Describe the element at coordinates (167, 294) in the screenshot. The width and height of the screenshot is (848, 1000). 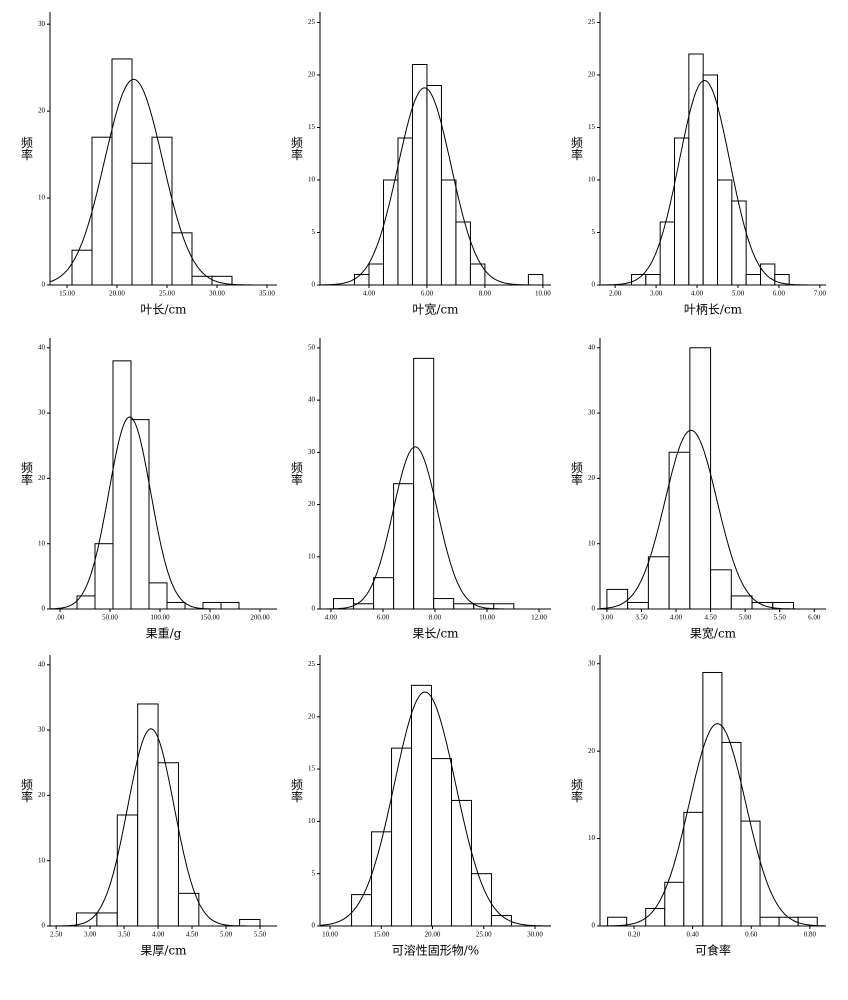
I see `x-tick-label: 25.00` at that location.